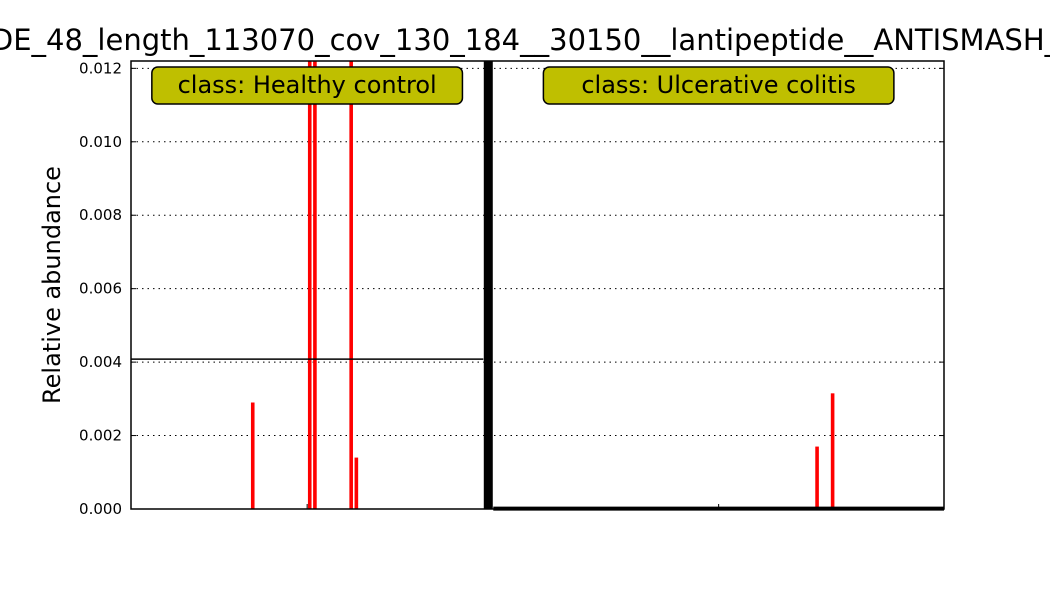 This screenshot has height=600, width=1050. Describe the element at coordinates (100, 215) in the screenshot. I see `y-tick-label: 0.008` at that location.